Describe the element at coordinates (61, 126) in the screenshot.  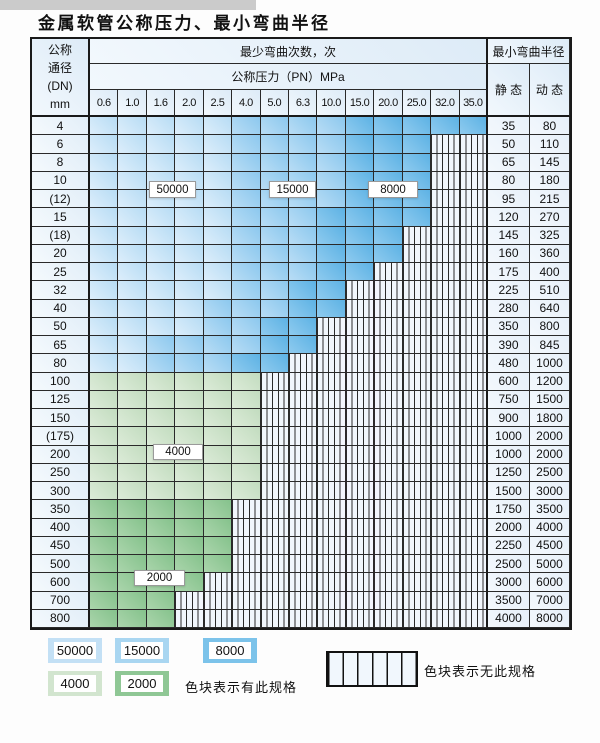
I see `dn-cell: 4` at that location.